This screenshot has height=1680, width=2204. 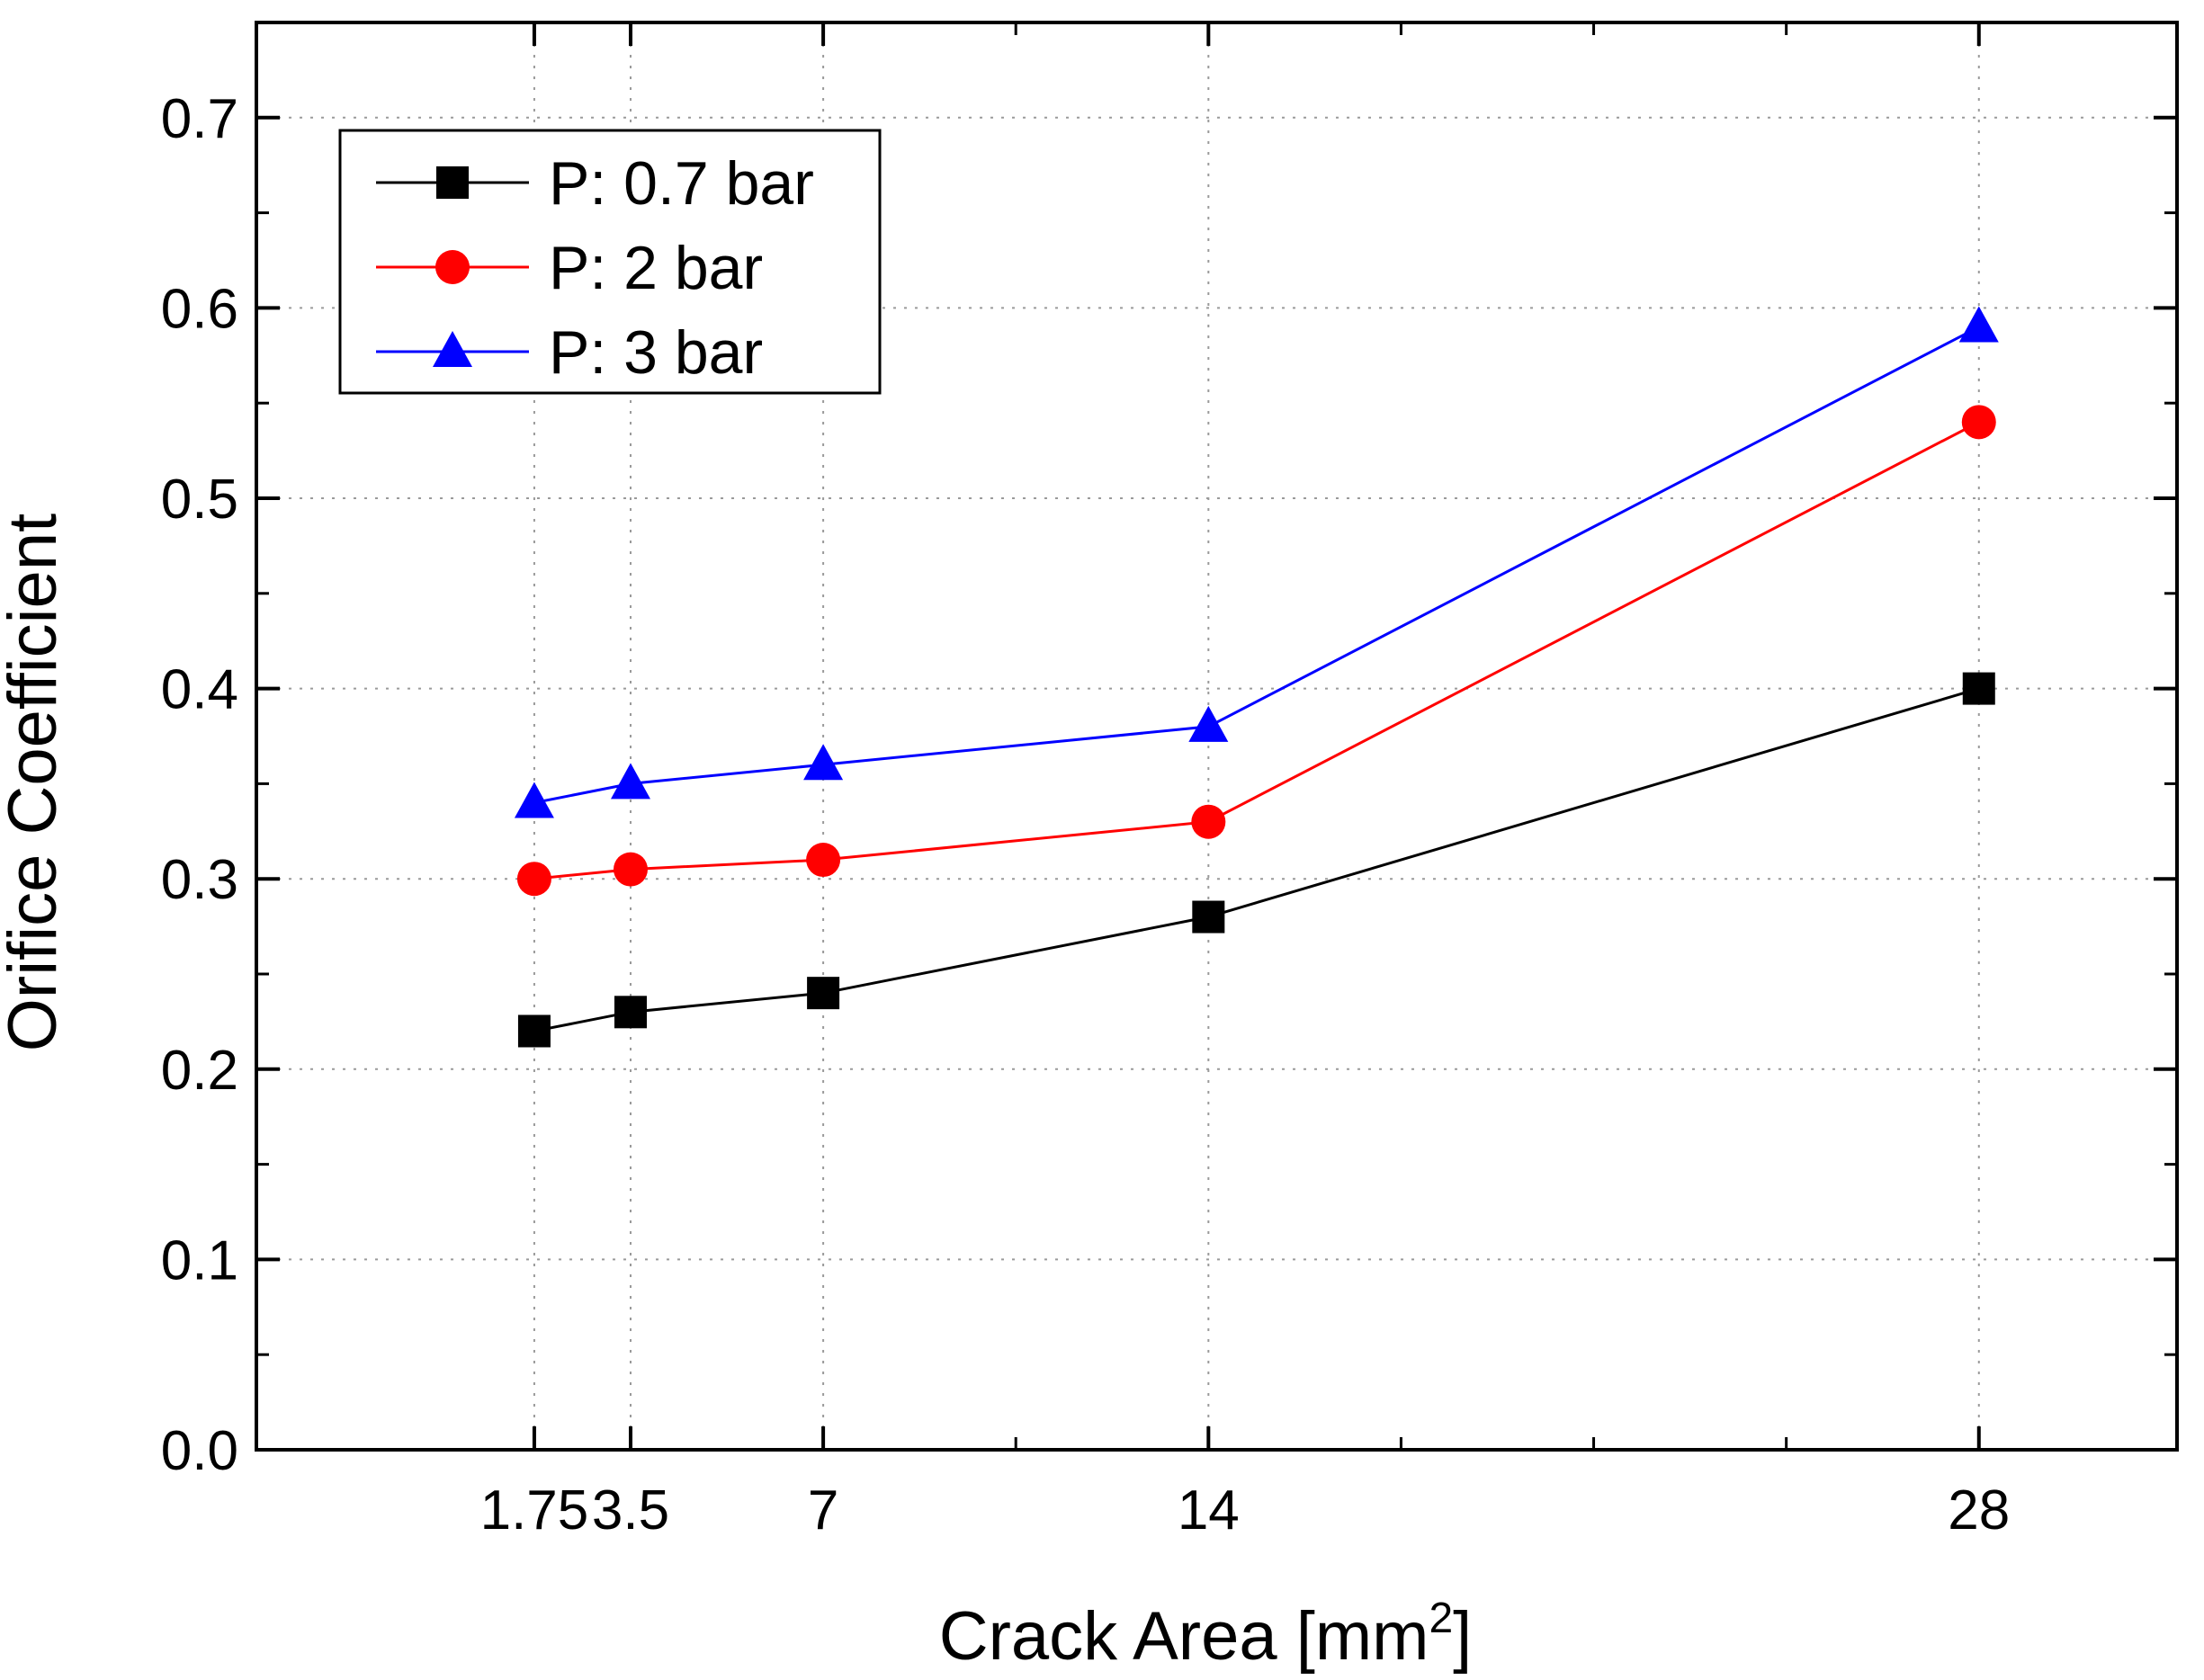 What do you see at coordinates (656, 268) in the screenshot?
I see `legend-label: P: 2 bar` at bounding box center [656, 268].